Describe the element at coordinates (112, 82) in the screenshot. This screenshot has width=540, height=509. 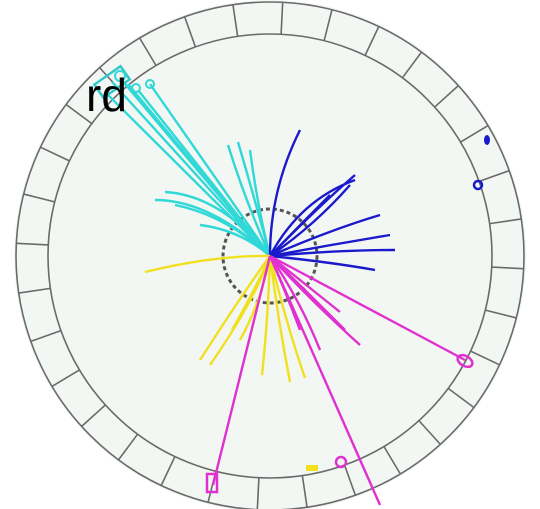
I see `cyan-cluster` at that location.